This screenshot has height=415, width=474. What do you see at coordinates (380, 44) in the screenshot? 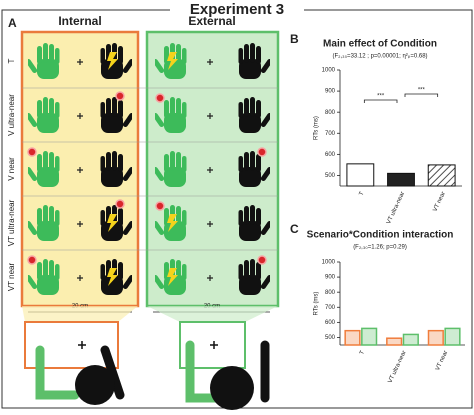
I see `chart-title: Main effect of Condition` at bounding box center [380, 44].